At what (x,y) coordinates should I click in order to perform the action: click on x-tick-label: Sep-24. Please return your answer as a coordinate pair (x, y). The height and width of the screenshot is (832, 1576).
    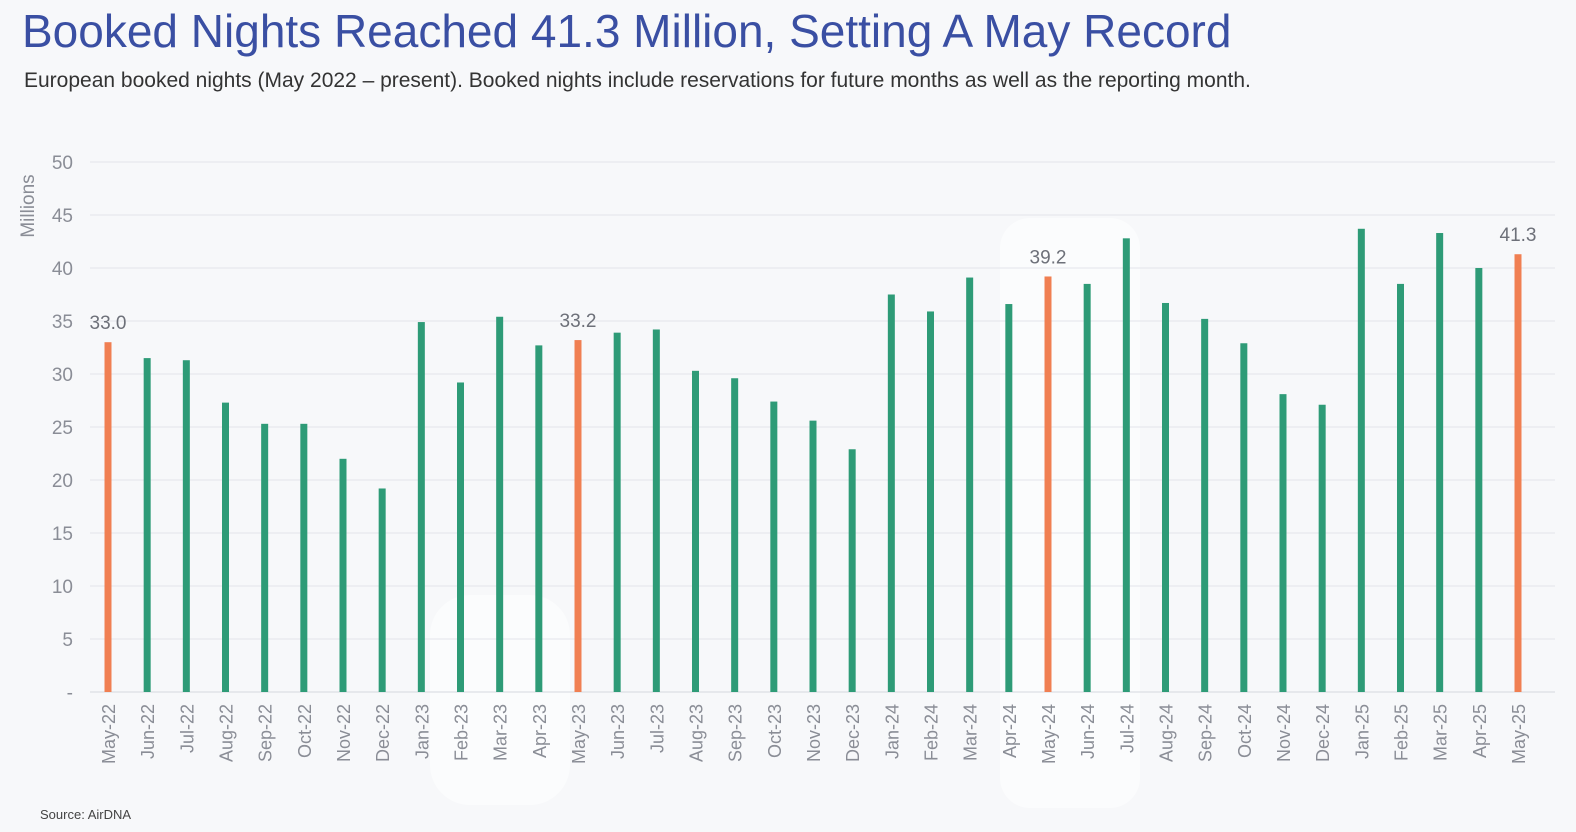
    Looking at the image, I should click on (1206, 733).